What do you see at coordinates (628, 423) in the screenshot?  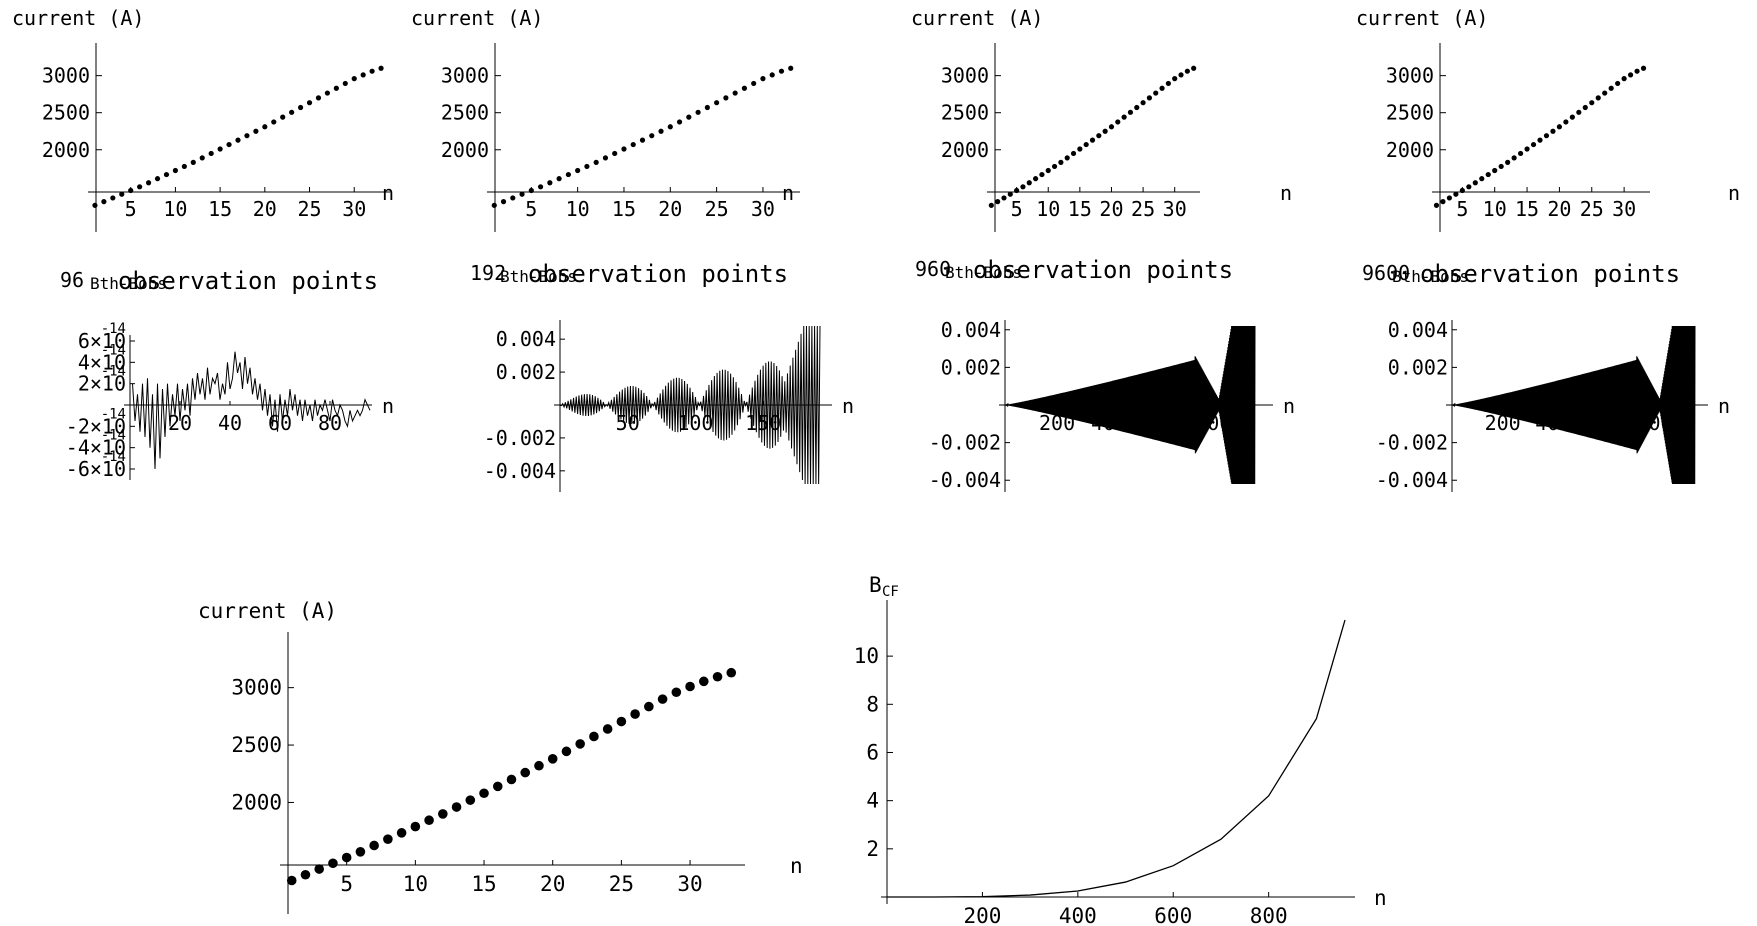 I see `x-tick-label: 50` at bounding box center [628, 423].